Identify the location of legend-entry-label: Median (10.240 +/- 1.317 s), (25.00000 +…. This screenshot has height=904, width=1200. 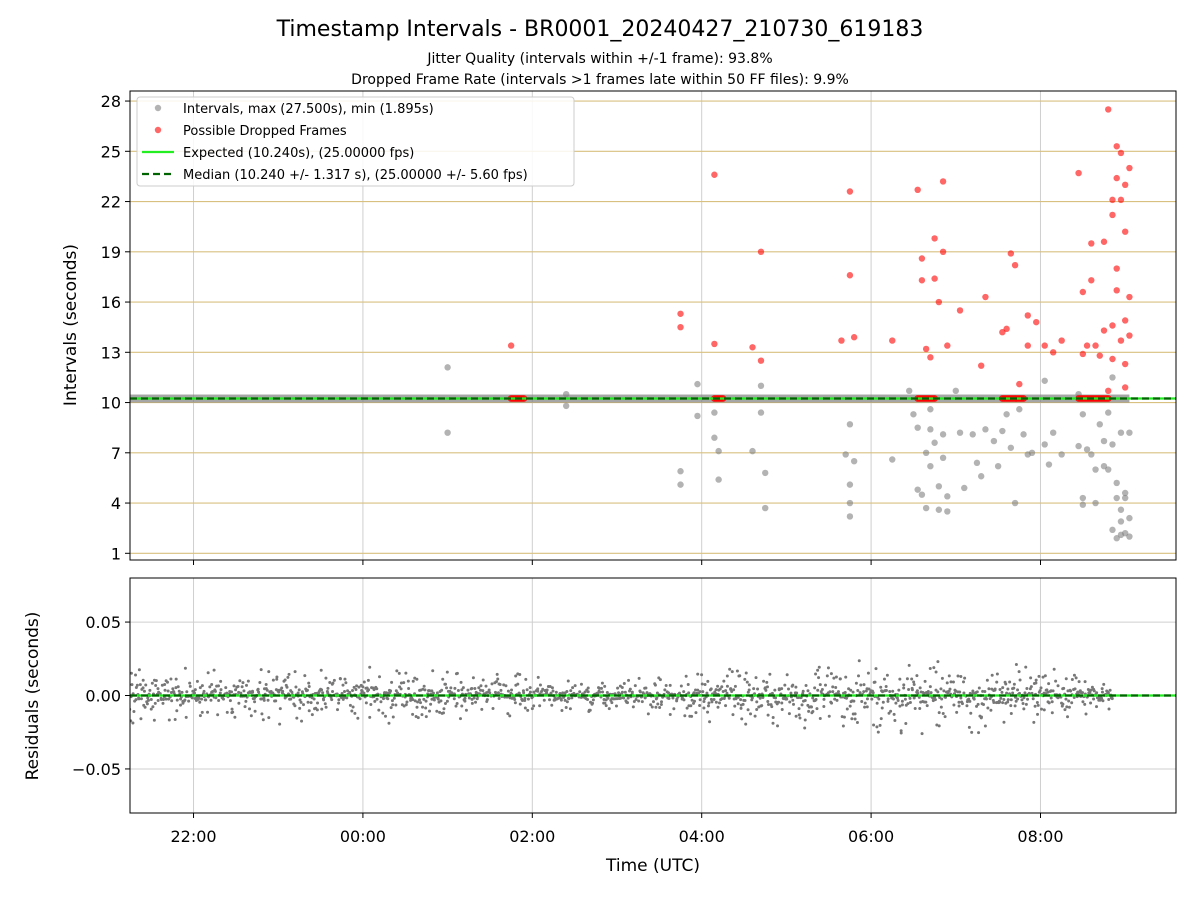
(355, 175).